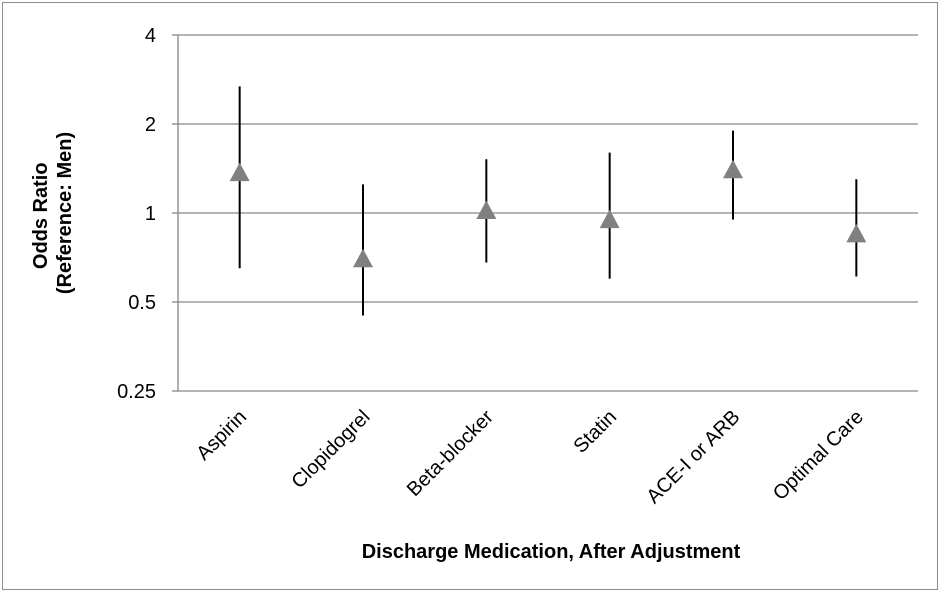 The height and width of the screenshot is (593, 941). What do you see at coordinates (136, 392) in the screenshot?
I see `y-tick-label: 0.25` at bounding box center [136, 392].